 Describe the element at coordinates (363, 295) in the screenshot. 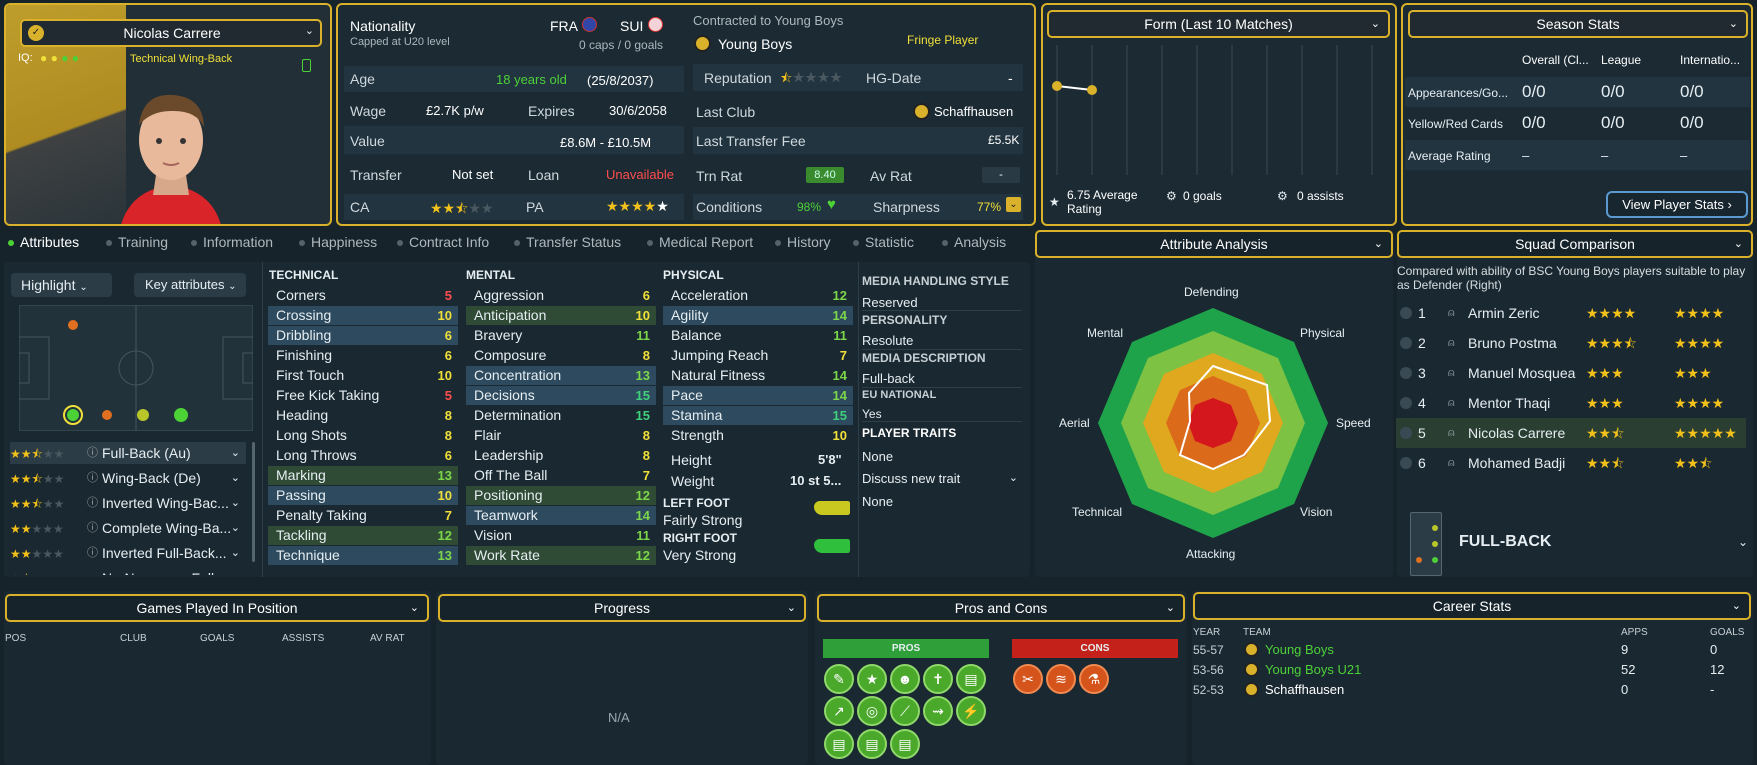

I see `attribute-row: Corners 5` at that location.